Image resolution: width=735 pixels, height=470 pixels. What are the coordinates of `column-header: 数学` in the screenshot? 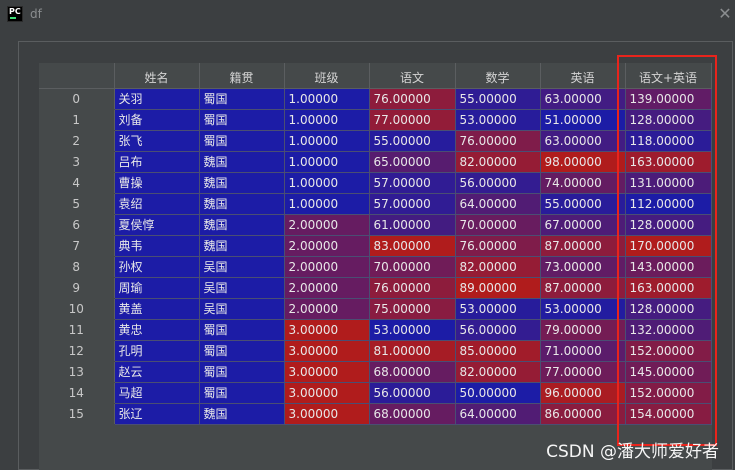 It's located at (498, 76).